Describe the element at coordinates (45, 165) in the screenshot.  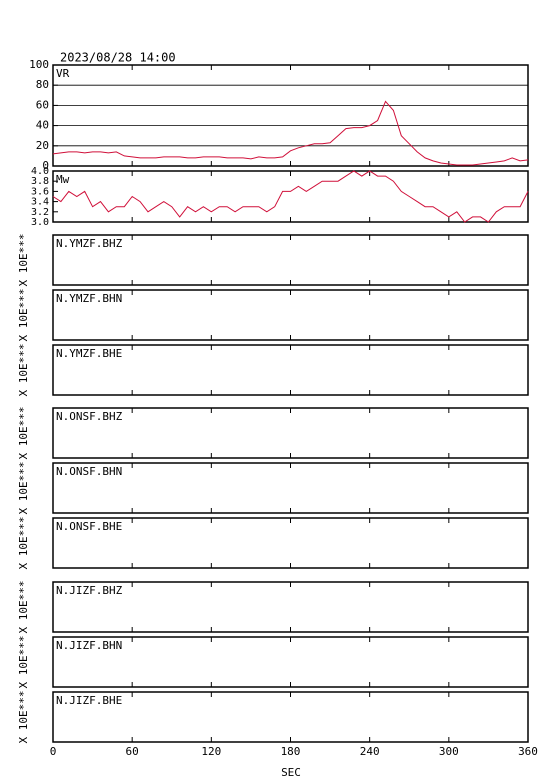
I see `y-tick-label: 0` at that location.